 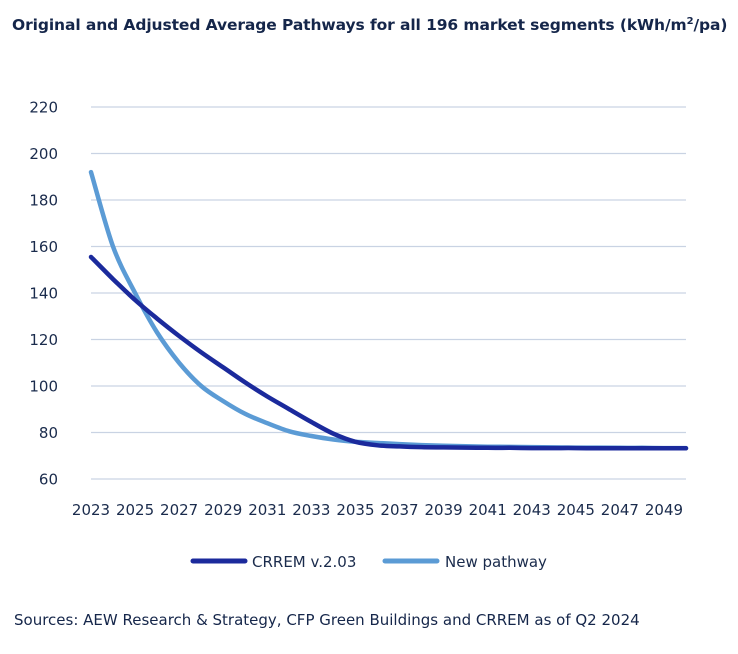 What do you see at coordinates (48, 480) in the screenshot?
I see `y-tick-label: 60` at bounding box center [48, 480].